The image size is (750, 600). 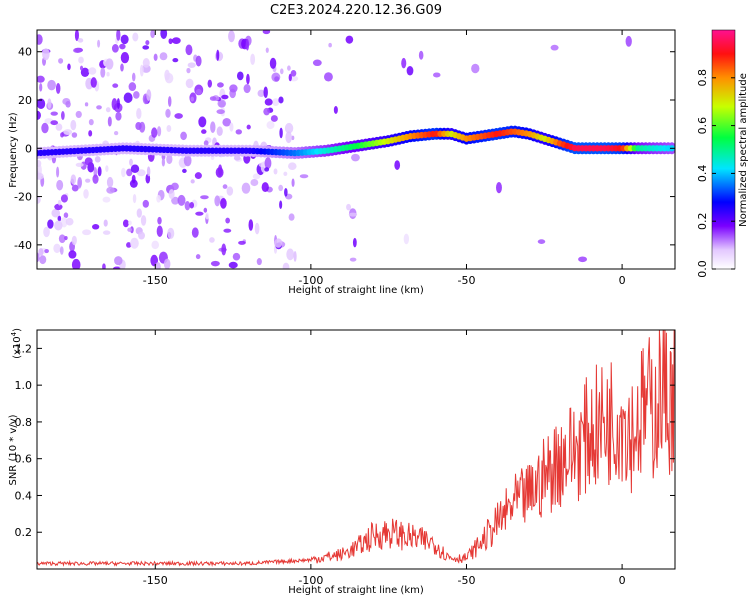 What do you see at coordinates (24, 385) in the screenshot?
I see `y-tick-label: 1.0` at bounding box center [24, 385].